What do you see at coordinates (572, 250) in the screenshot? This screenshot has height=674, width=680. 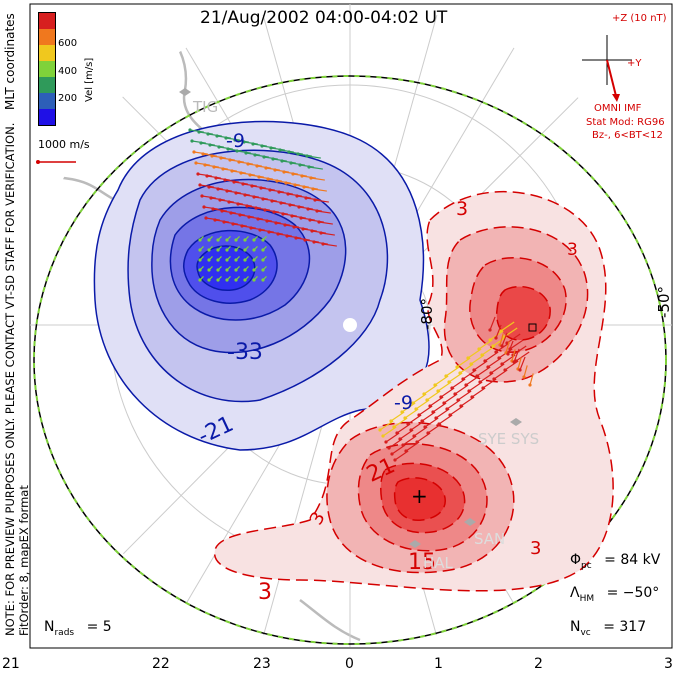 I see `contour-label: 3` at bounding box center [572, 250].